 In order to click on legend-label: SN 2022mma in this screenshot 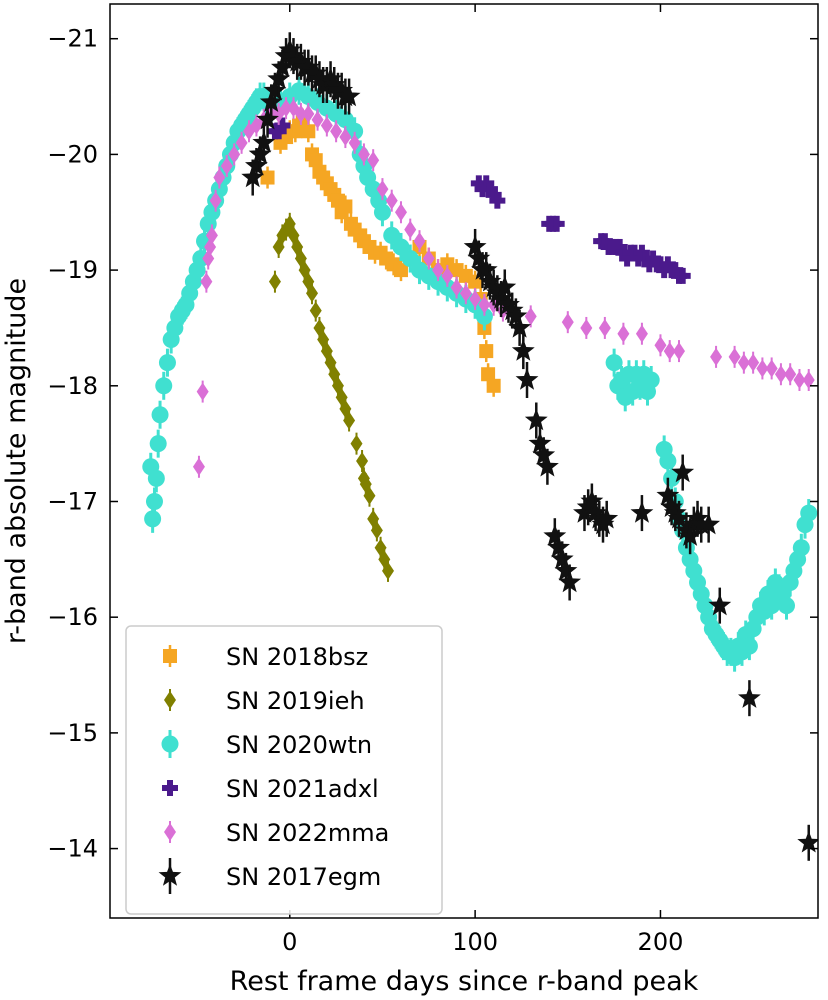, I will do `click(307, 833)`.